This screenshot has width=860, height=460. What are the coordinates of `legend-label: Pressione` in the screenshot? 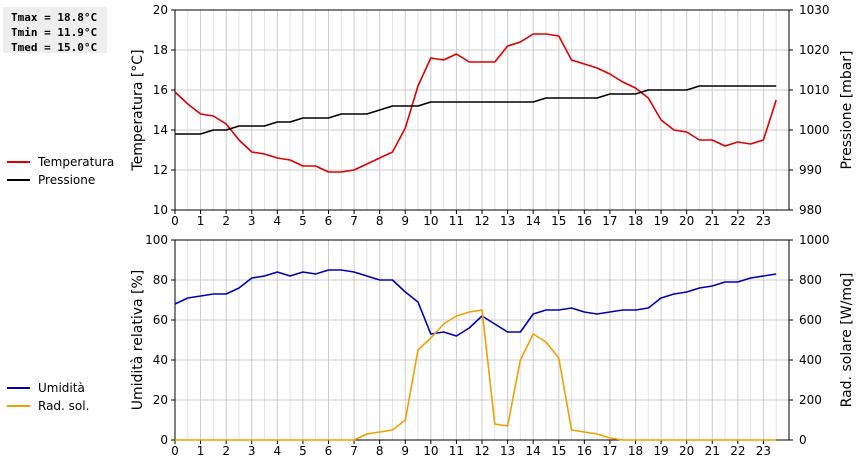 It's located at (66, 180).